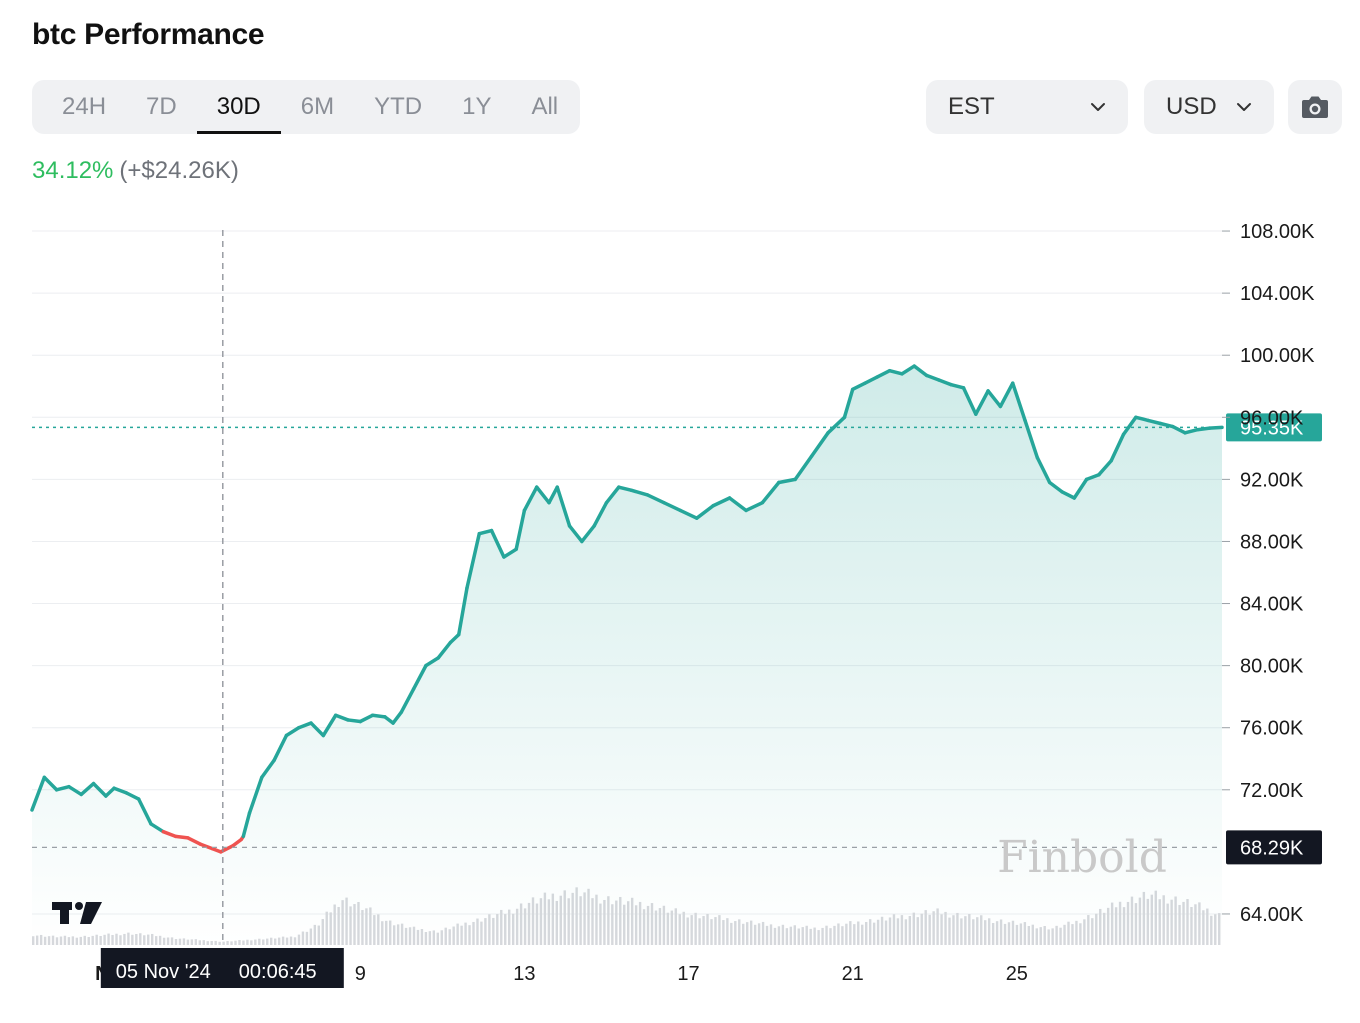  I want to click on y-tick-label: 80.00K, so click(1272, 667).